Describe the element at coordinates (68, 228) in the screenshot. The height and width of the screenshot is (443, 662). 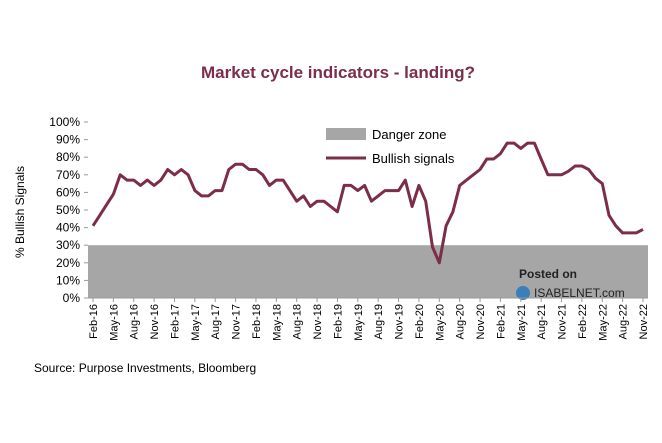
I see `y-tick-label: 40%` at that location.